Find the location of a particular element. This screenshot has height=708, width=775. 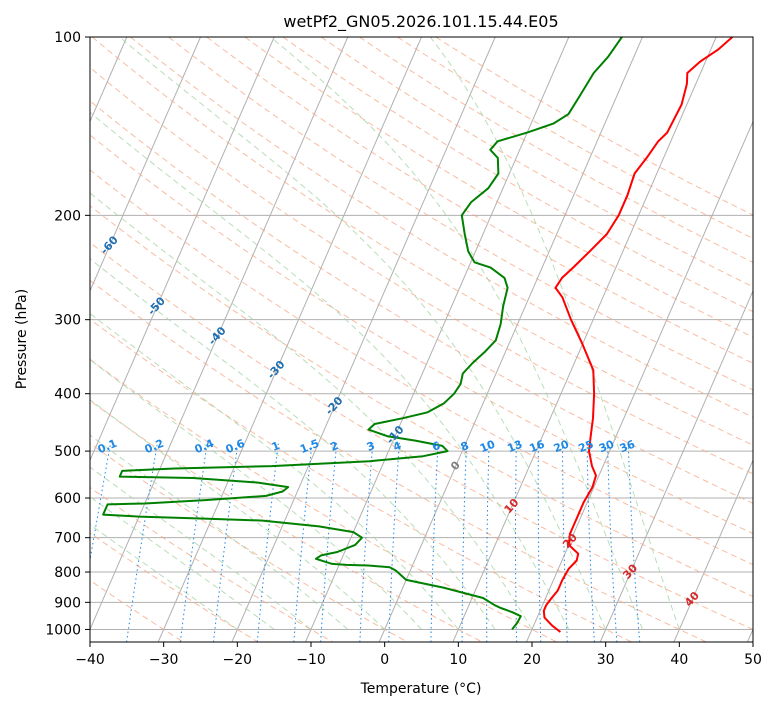

y-tick-label: 500 is located at coordinates (67, 452).